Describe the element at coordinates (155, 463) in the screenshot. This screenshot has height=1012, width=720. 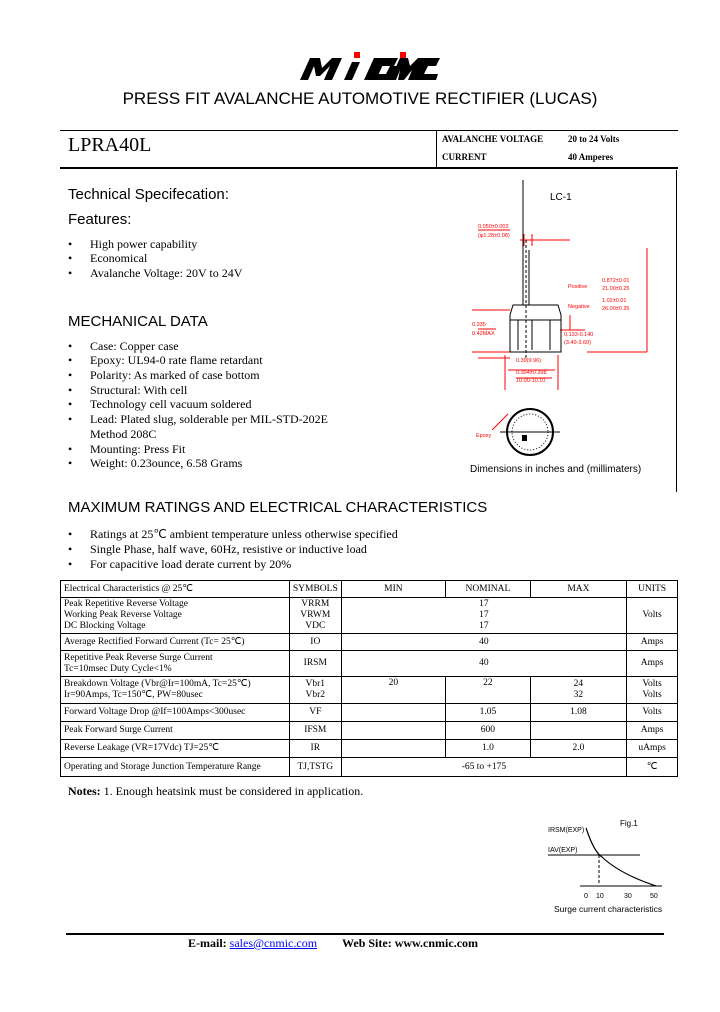
I see `mech-item: • Weight: 0.23ounce, 6.58 Grams` at that location.